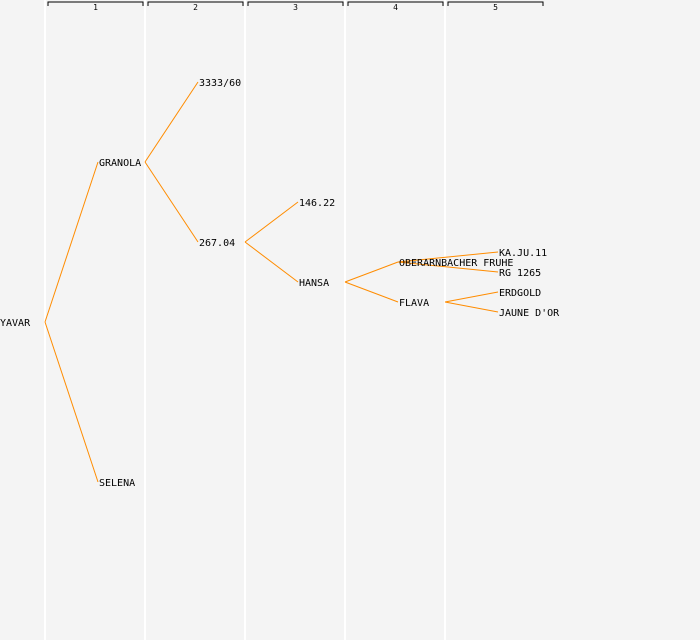 The height and width of the screenshot is (640, 700). Describe the element at coordinates (15, 323) in the screenshot. I see `node-label-yavar: YAVAR` at that location.